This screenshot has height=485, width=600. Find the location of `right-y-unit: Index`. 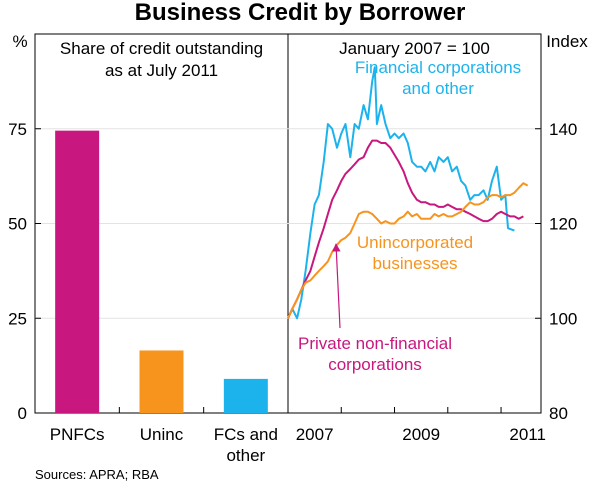

right-y-unit: Index is located at coordinates (567, 41).